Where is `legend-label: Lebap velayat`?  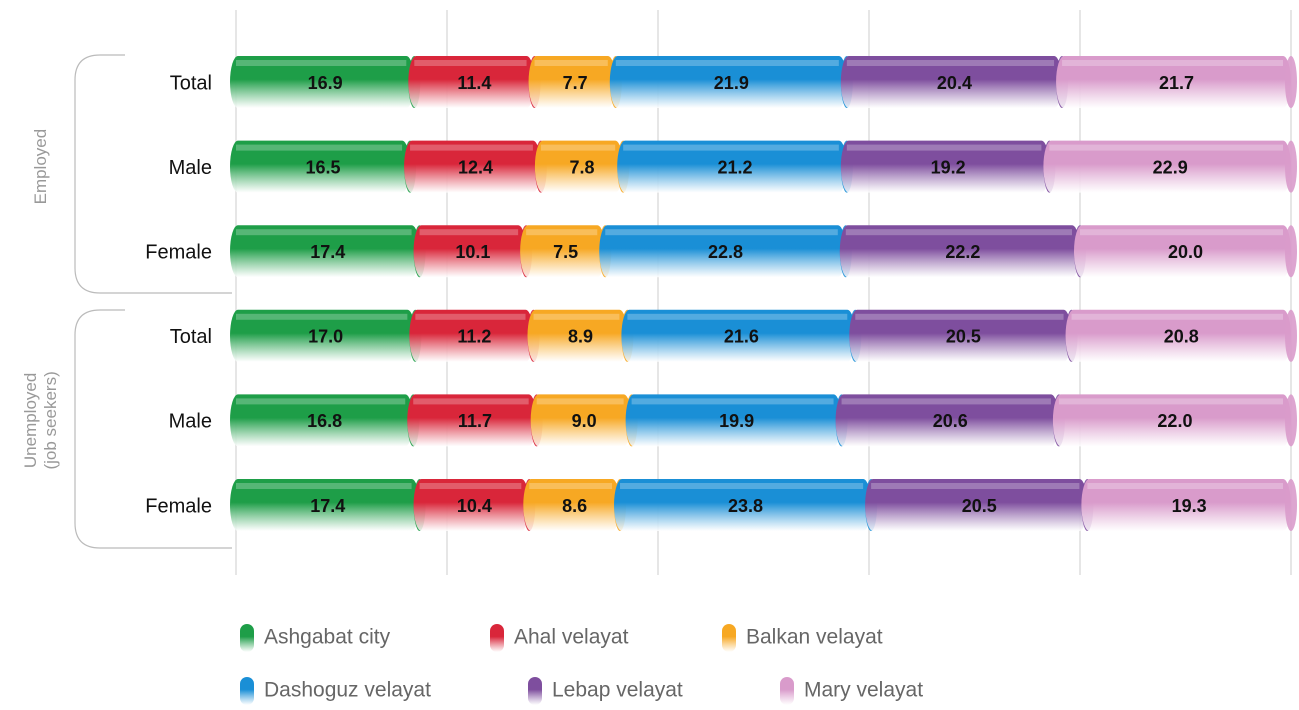 legend-label: Lebap velayat is located at coordinates (617, 690).